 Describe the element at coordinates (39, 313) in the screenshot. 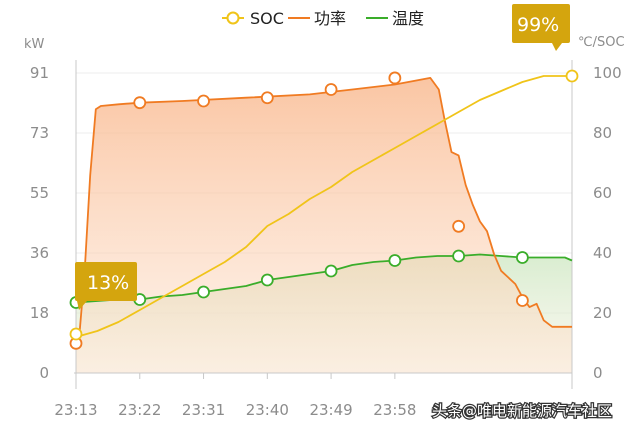

I see `left-tick-label: 18` at that location.